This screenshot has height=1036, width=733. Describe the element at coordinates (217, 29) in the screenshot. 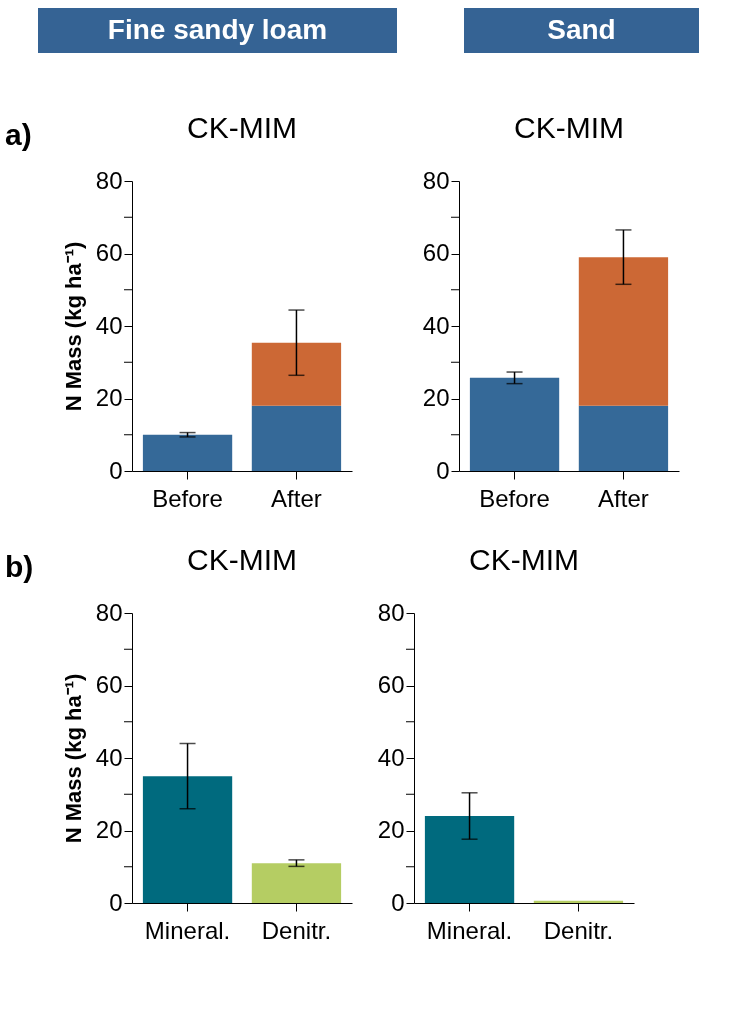

I see `chart-subtitle: Fine sandy loam` at that location.